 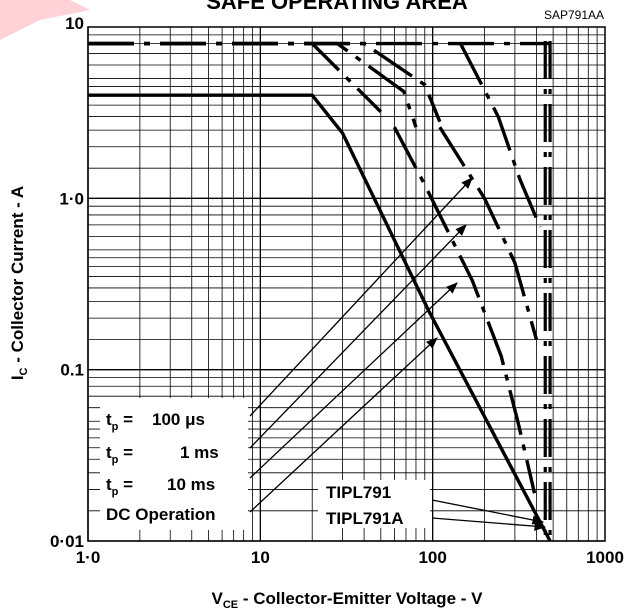 I want to click on x-tick-label: 10, so click(x=260, y=557).